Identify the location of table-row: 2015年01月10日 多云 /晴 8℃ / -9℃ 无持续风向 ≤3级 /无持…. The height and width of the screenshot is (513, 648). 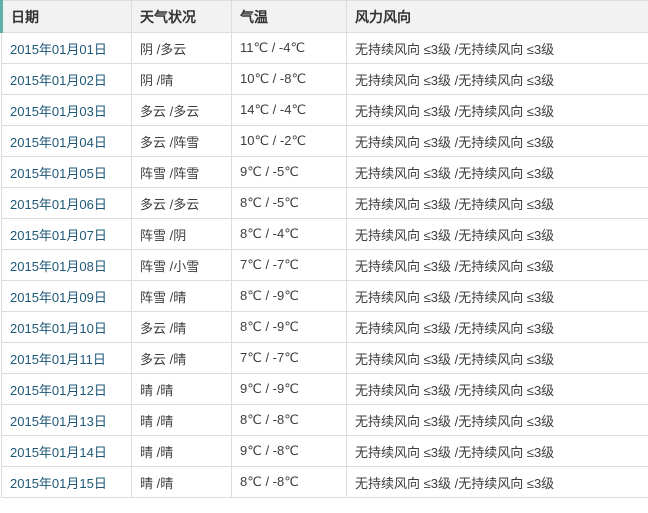
(324, 327).